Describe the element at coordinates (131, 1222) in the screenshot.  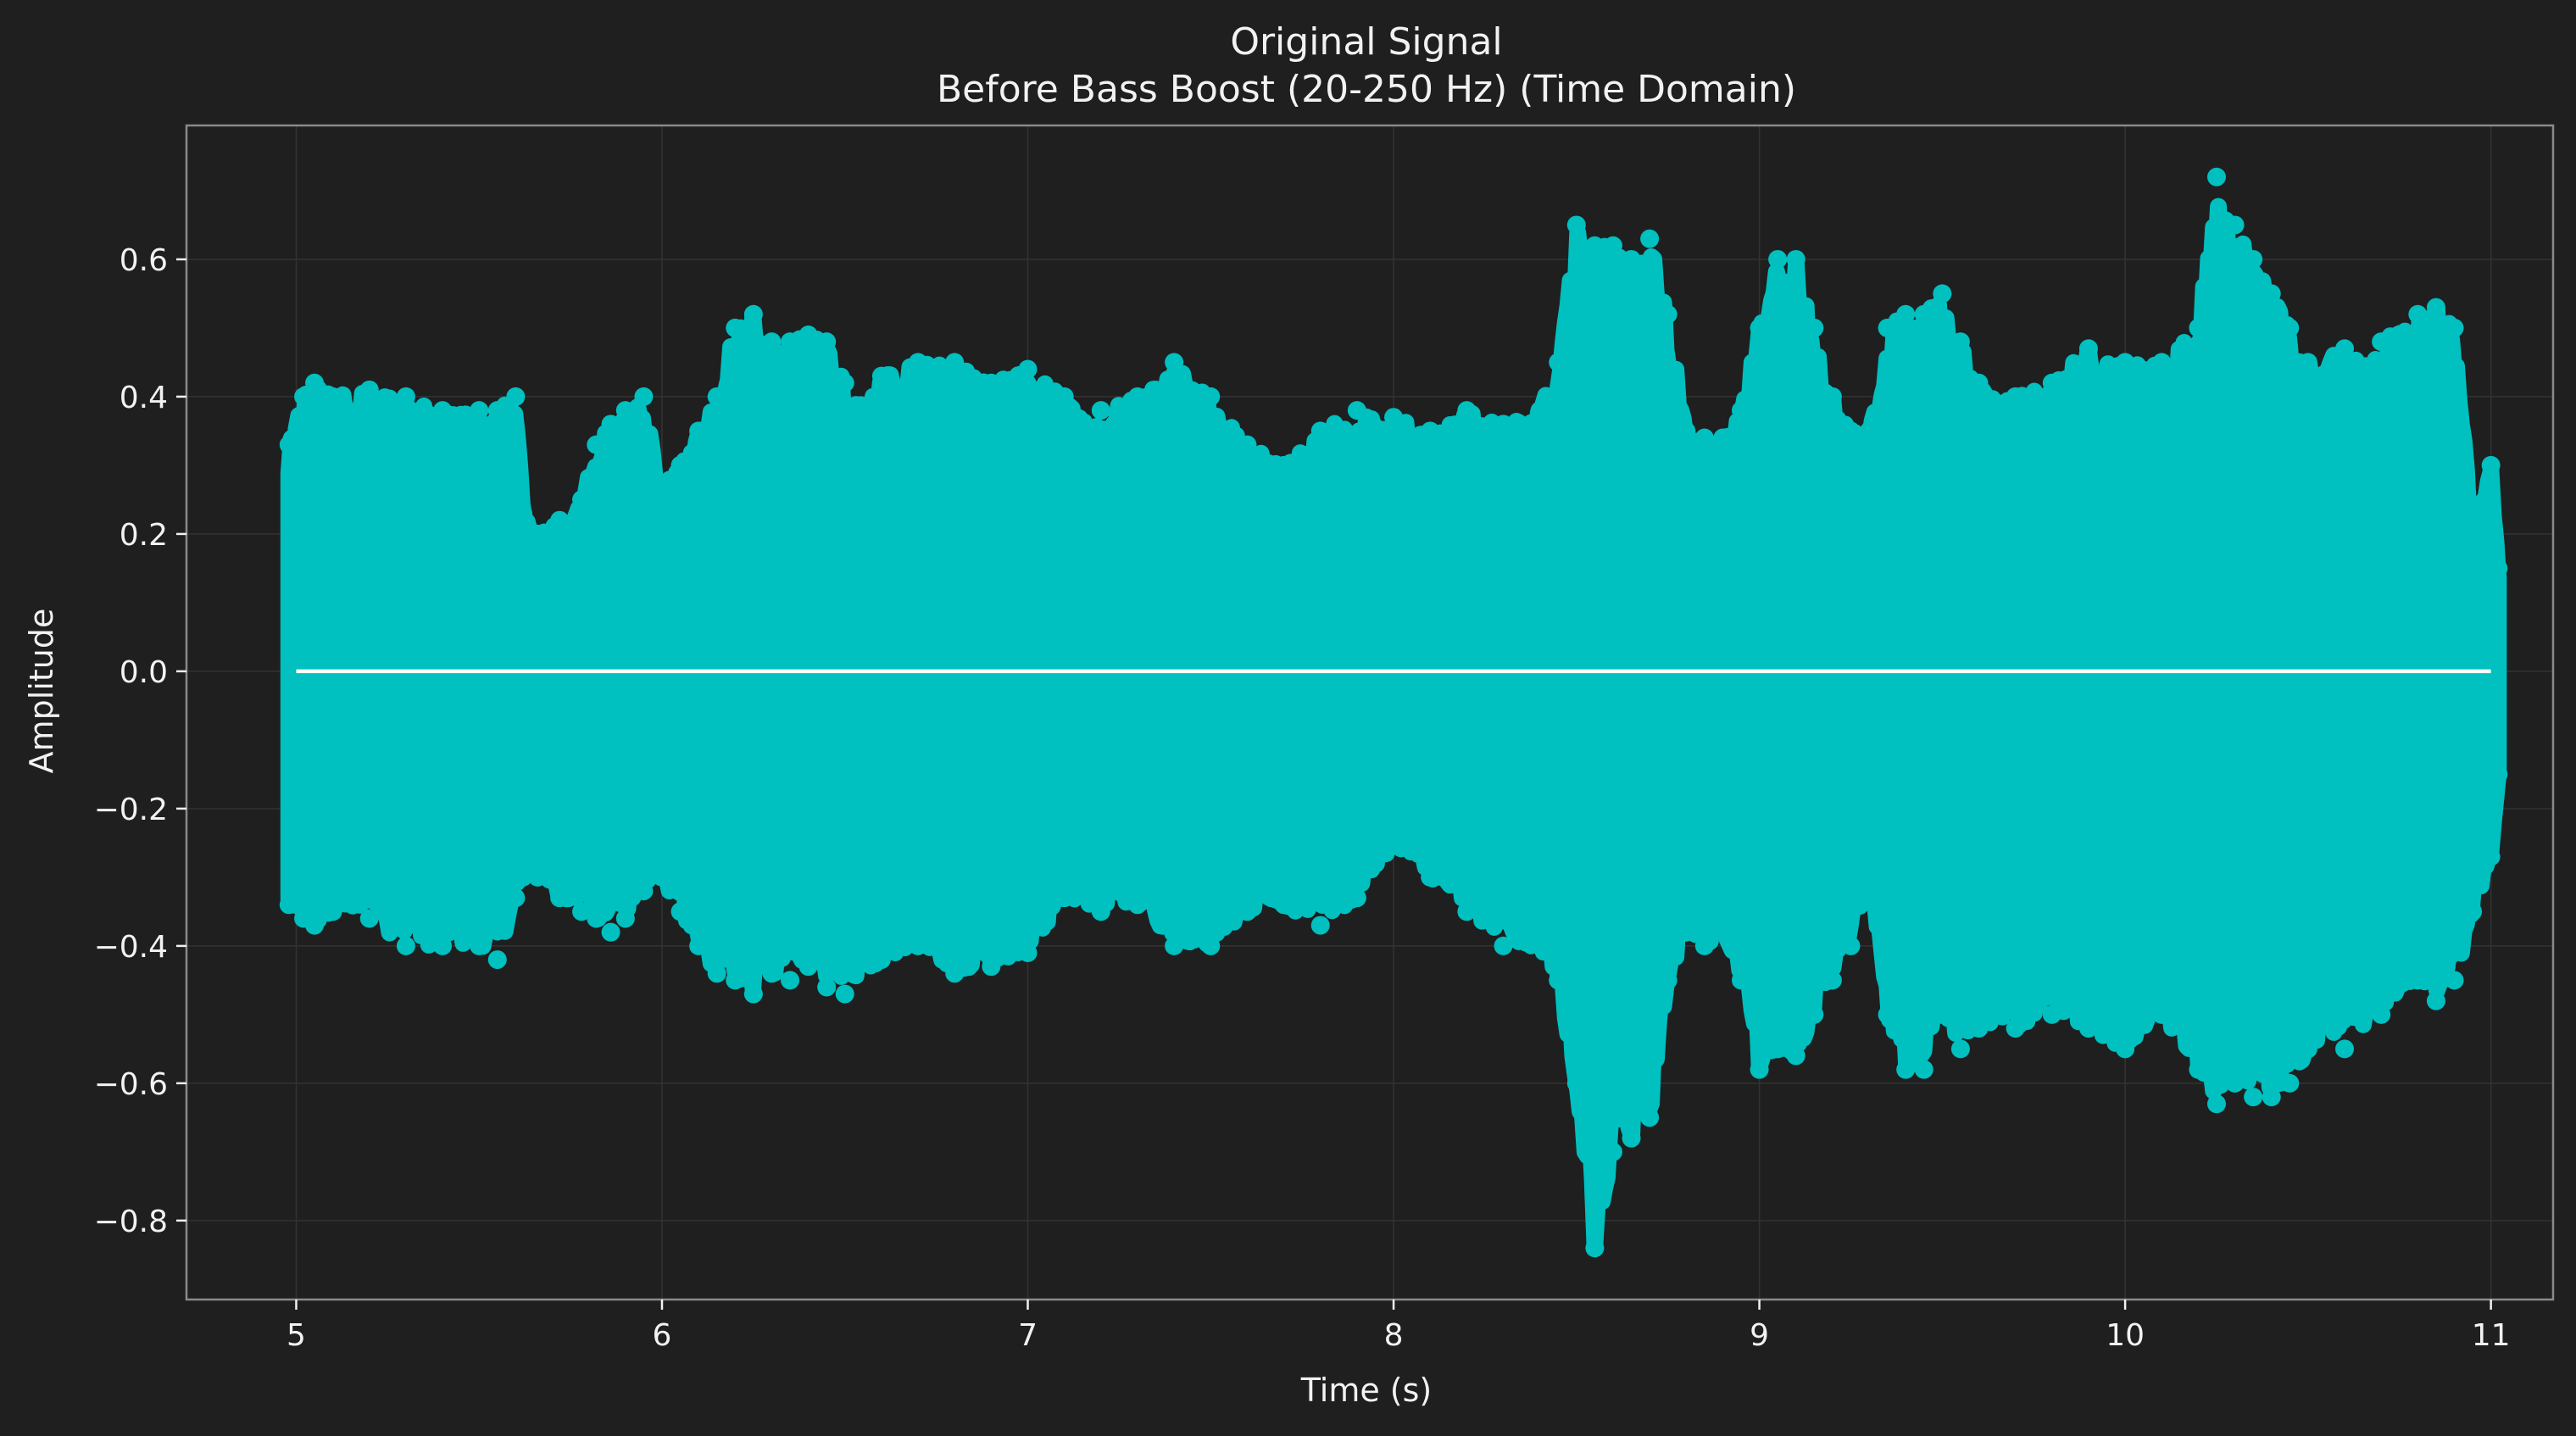
I see `y-tick-label: −0.8` at that location.